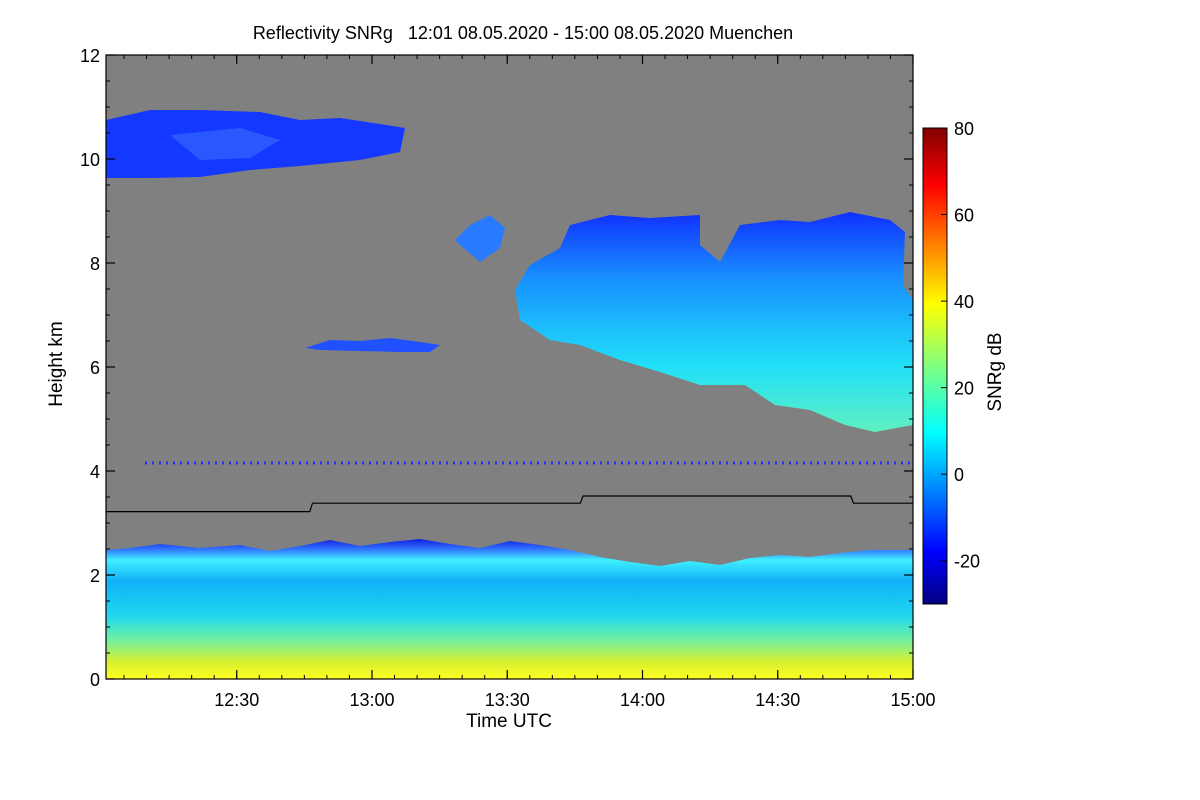 The image size is (1200, 800). Describe the element at coordinates (642, 700) in the screenshot. I see `x-tick-label: 14:00` at that location.